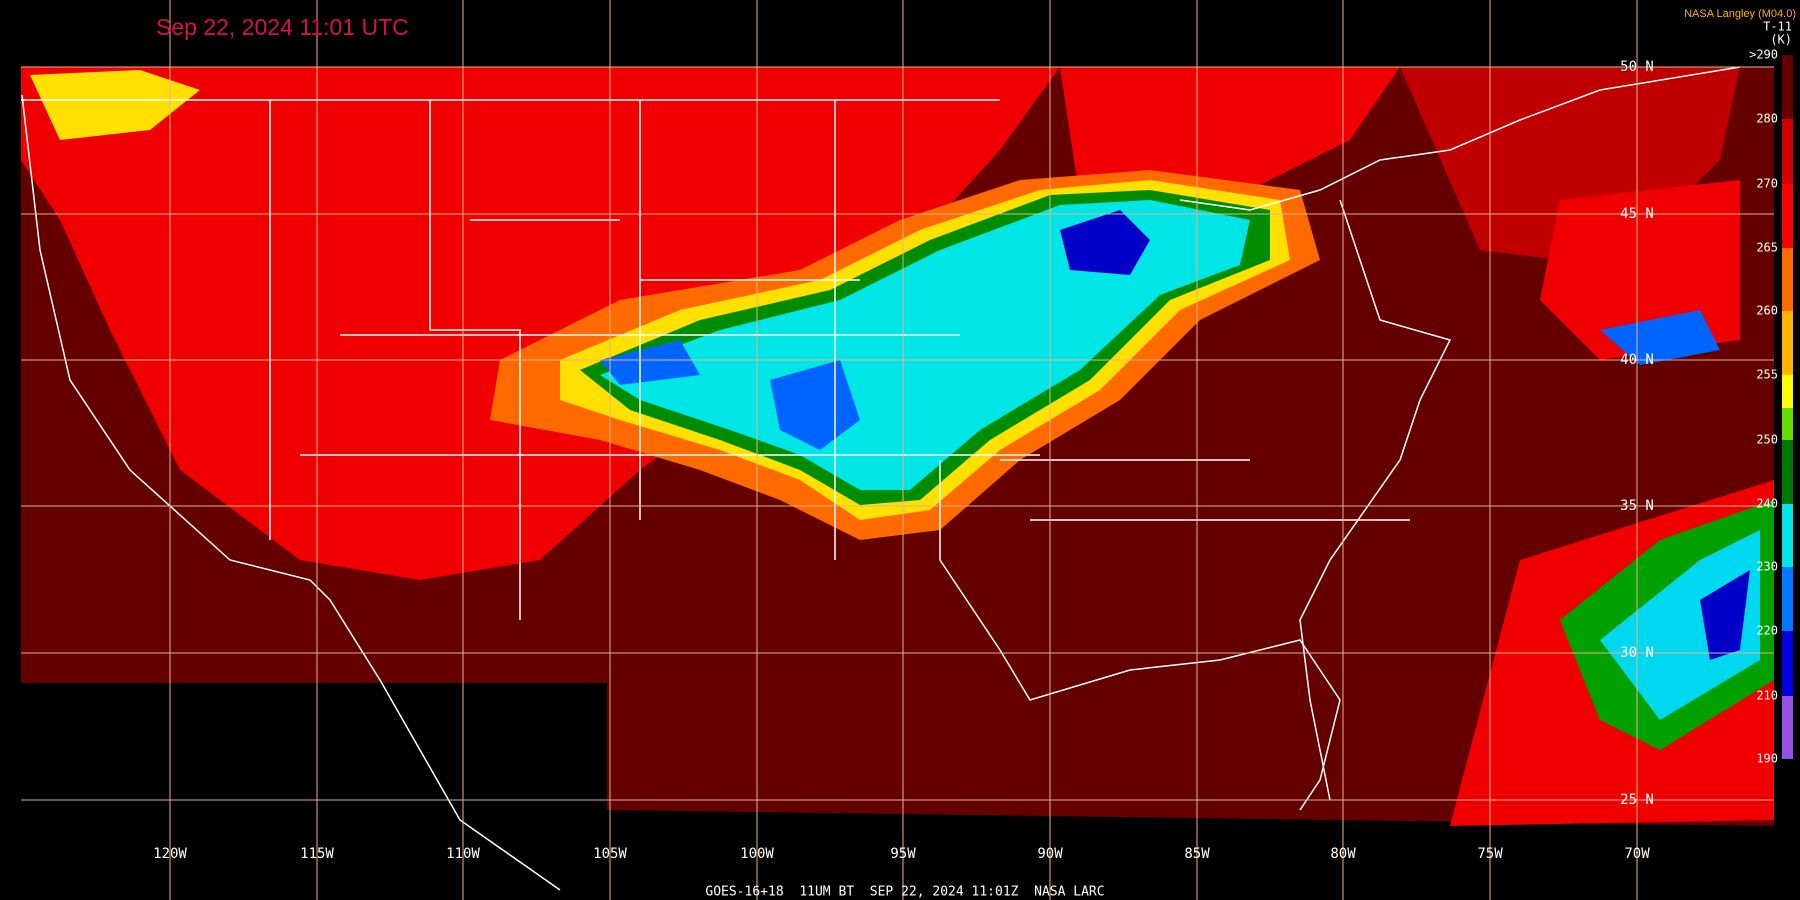  Describe the element at coordinates (1767, 311) in the screenshot. I see `colorbar-label: 260` at that location.